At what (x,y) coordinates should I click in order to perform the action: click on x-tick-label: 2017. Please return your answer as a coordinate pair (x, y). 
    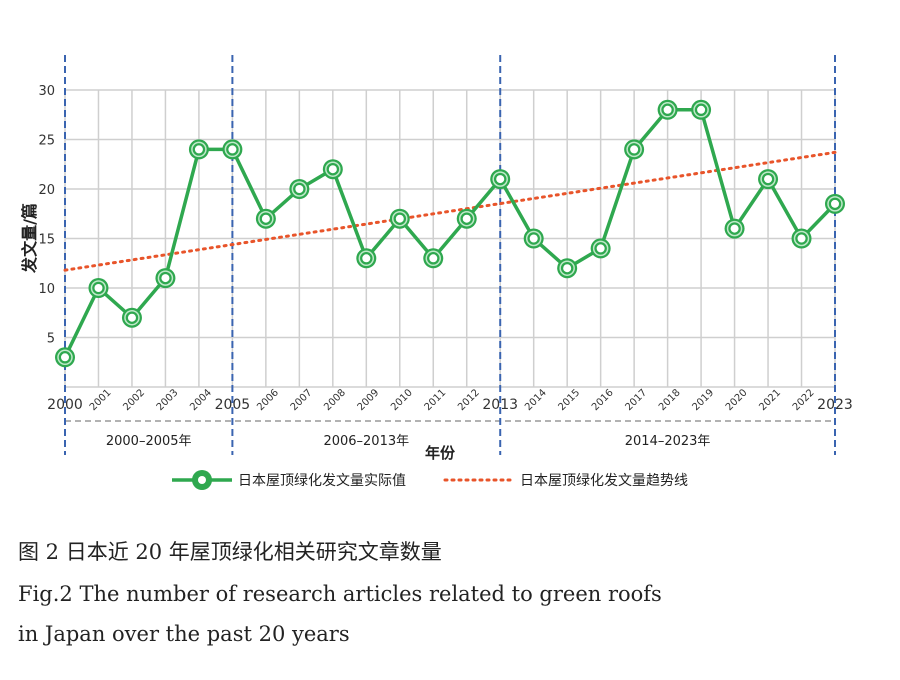
    Looking at the image, I should click on (636, 400).